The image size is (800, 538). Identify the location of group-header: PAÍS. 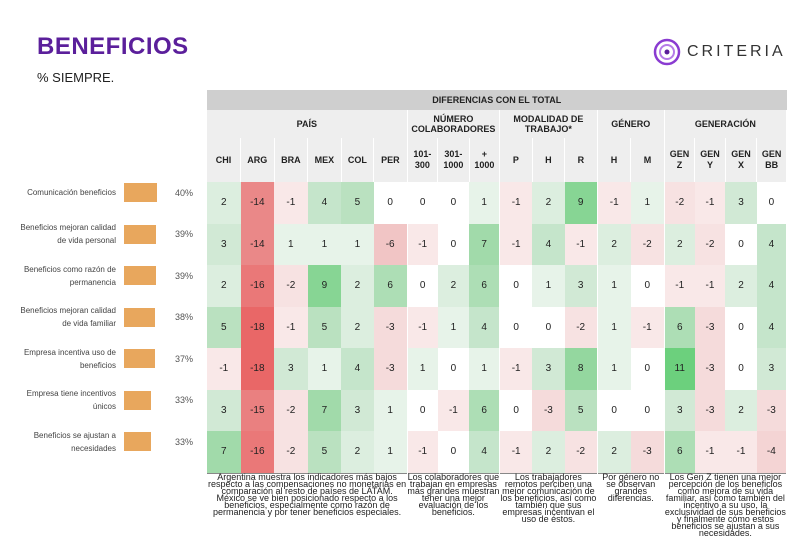
(307, 124).